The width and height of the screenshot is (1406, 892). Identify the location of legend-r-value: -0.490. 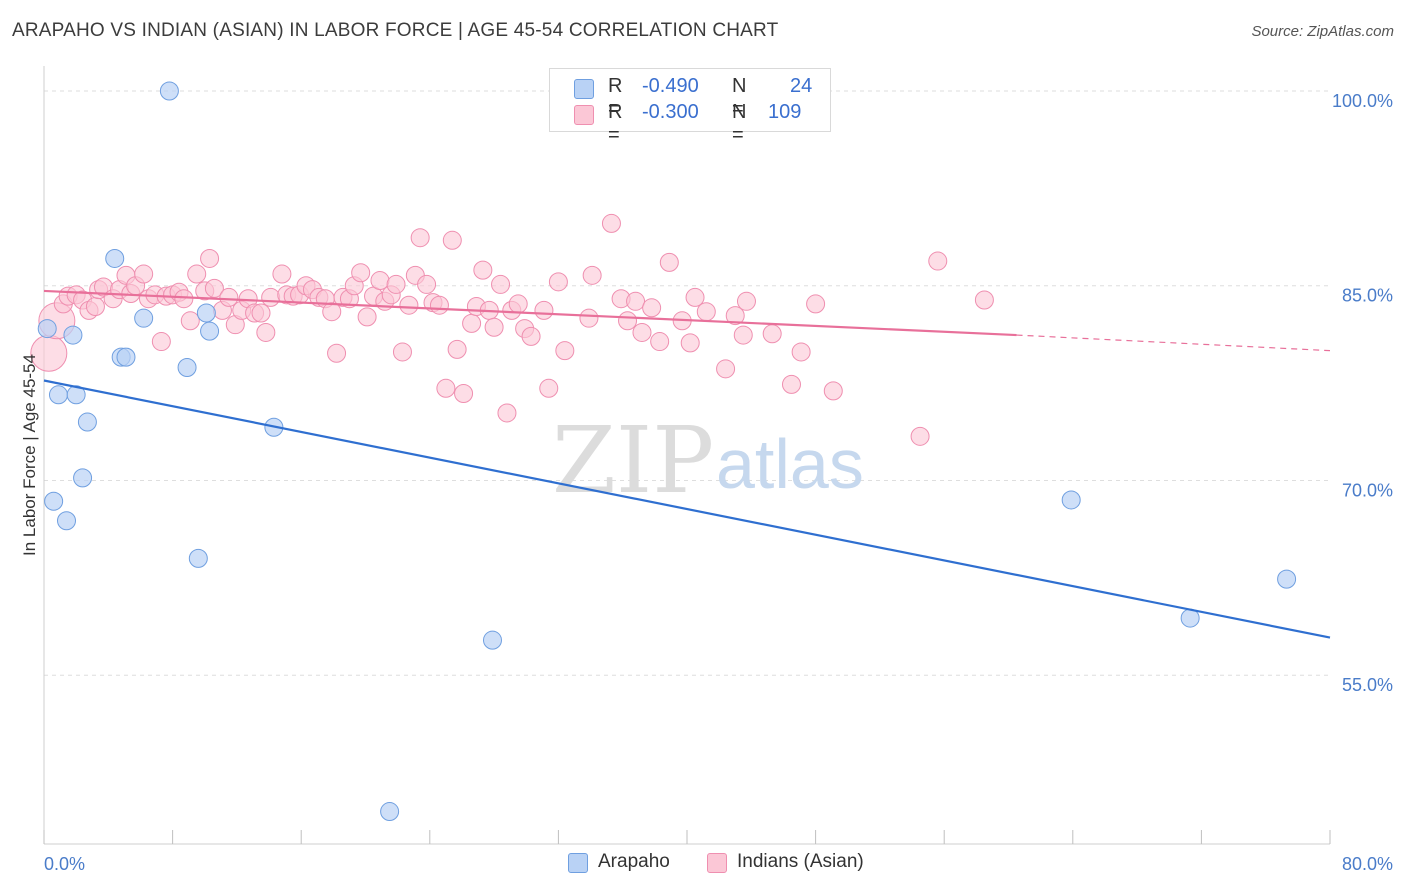
(670, 86).